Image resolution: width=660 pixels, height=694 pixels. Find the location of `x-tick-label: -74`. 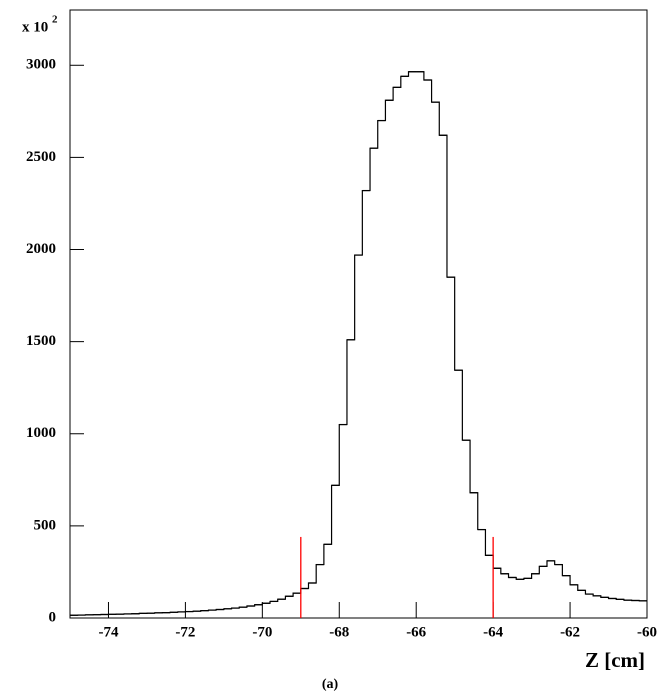

x-tick-label: -74 is located at coordinates (108, 632).